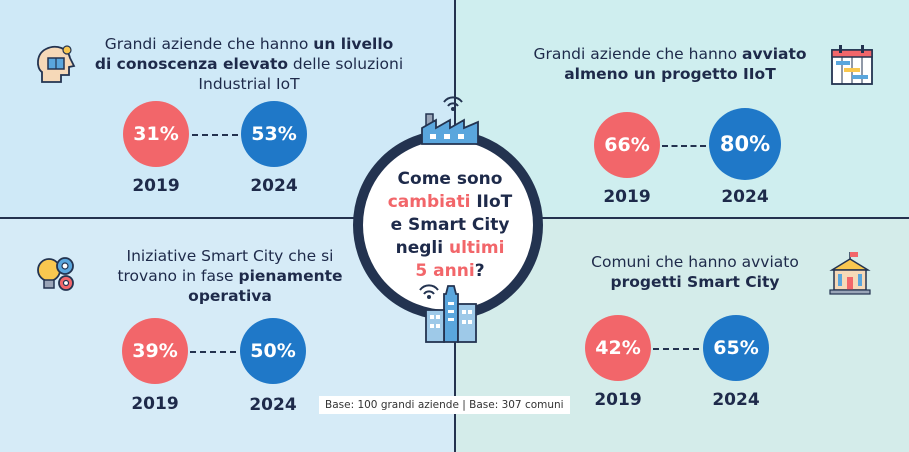 The image size is (909, 452). What do you see at coordinates (450, 179) in the screenshot?
I see `center-line-1: Come sono` at bounding box center [450, 179].